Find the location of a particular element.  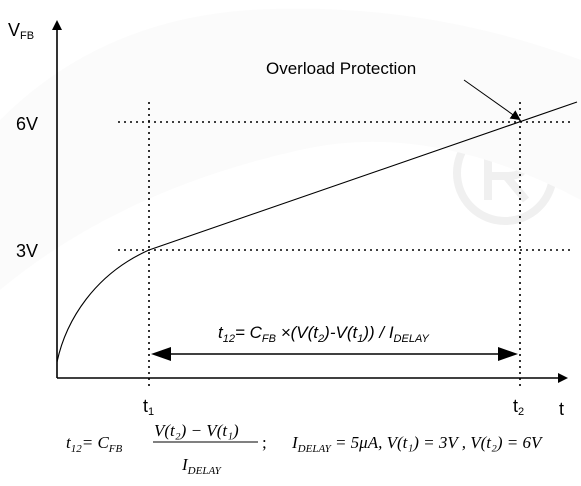

level-3v-label: 3V is located at coordinates (27, 251).